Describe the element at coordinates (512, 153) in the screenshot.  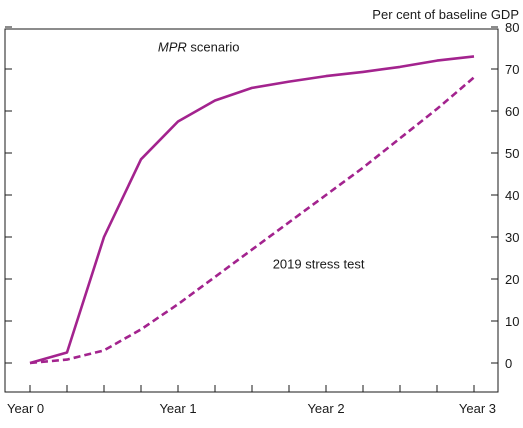
I see `y-tick-label: 50` at that location.